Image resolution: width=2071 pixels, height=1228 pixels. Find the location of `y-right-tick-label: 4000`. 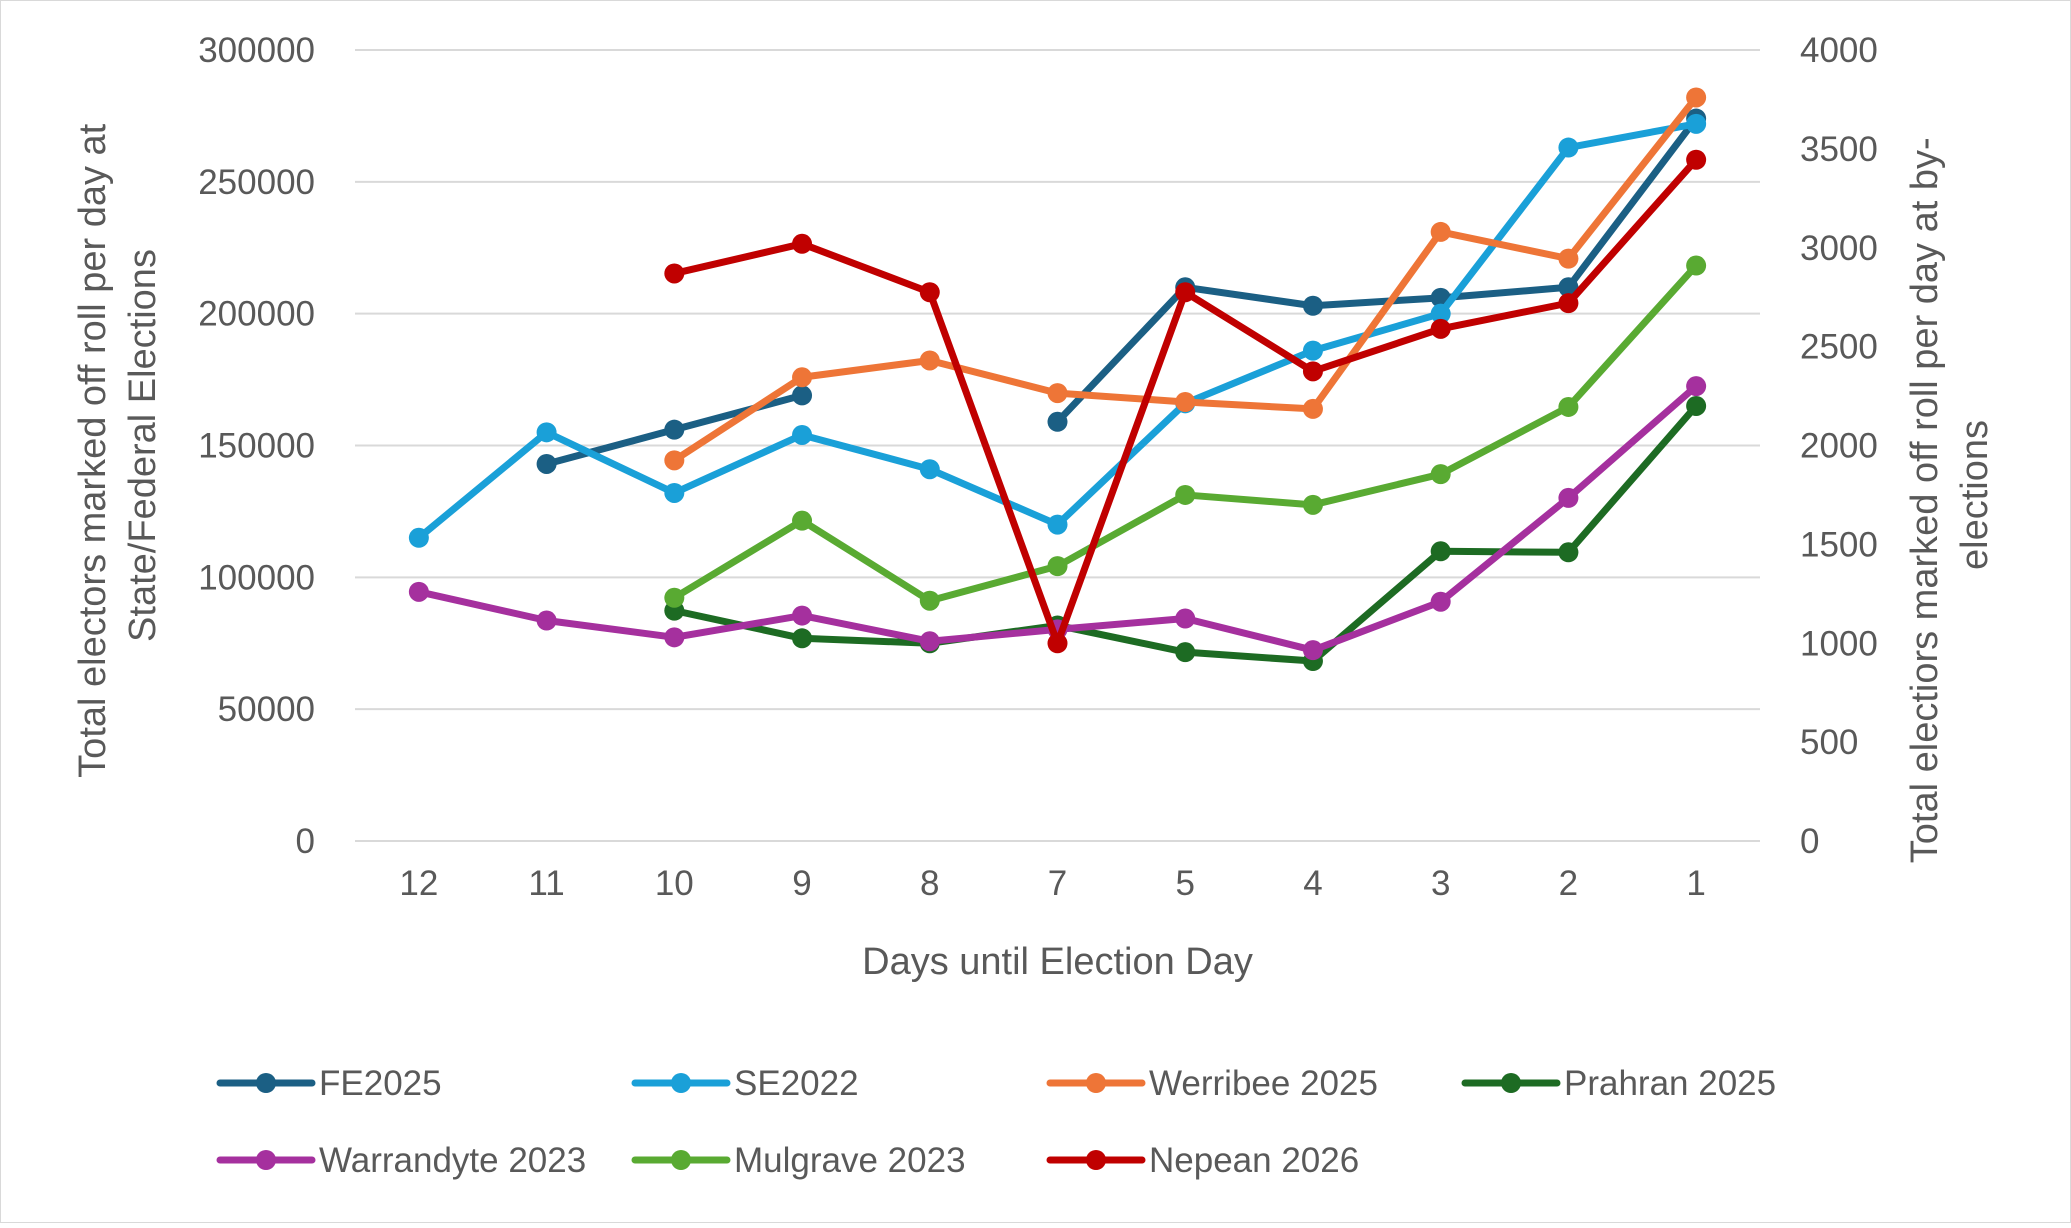

y-right-tick-label: 4000 is located at coordinates (1839, 50).